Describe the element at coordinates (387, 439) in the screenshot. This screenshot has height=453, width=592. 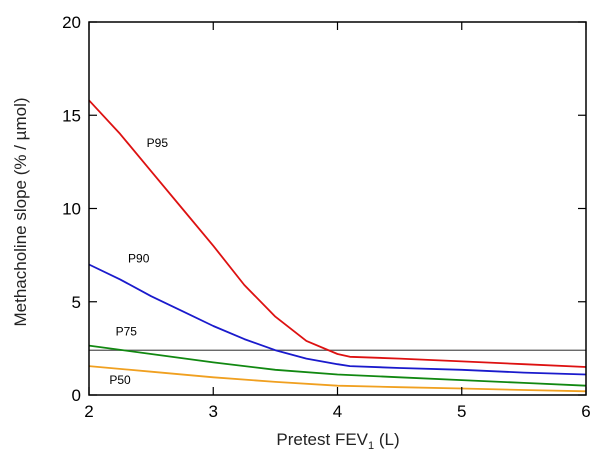
I see `x-axis-title-suffix: (L)` at that location.